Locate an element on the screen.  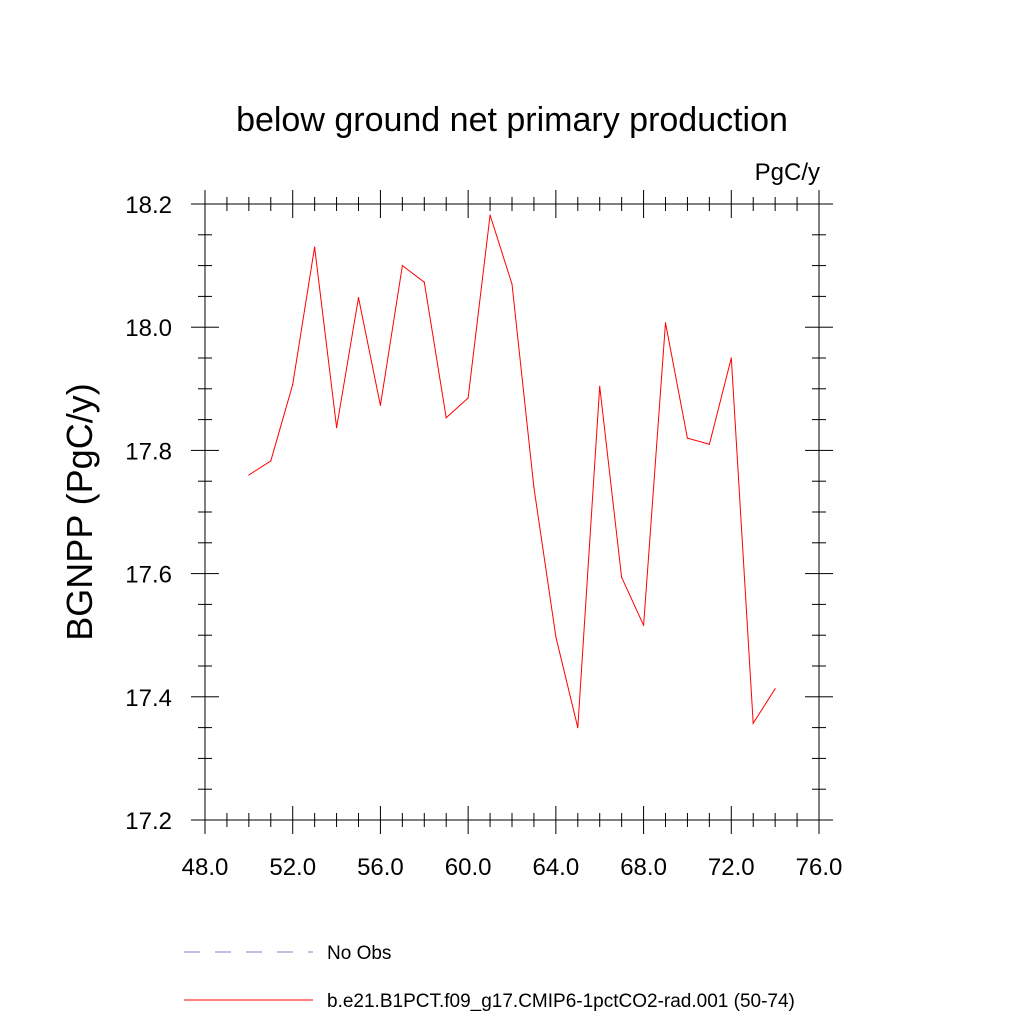
legend-label: No Obs is located at coordinates (359, 953).